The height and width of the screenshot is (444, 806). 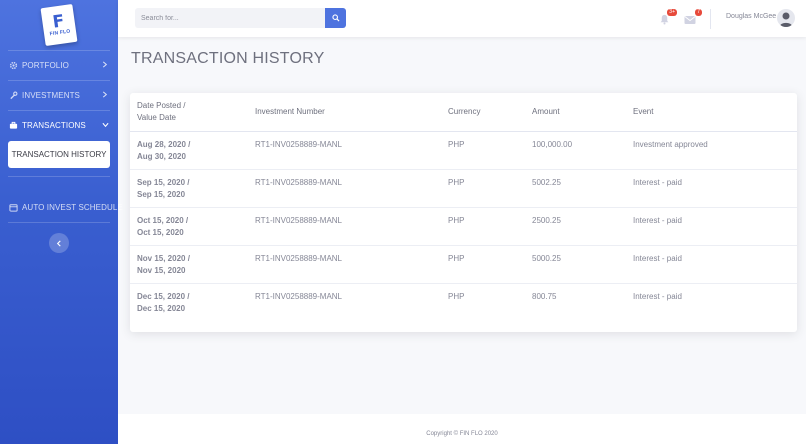 I want to click on submenu-item-transaction-history: TRANSACTION HISTORY, so click(x=59, y=154).